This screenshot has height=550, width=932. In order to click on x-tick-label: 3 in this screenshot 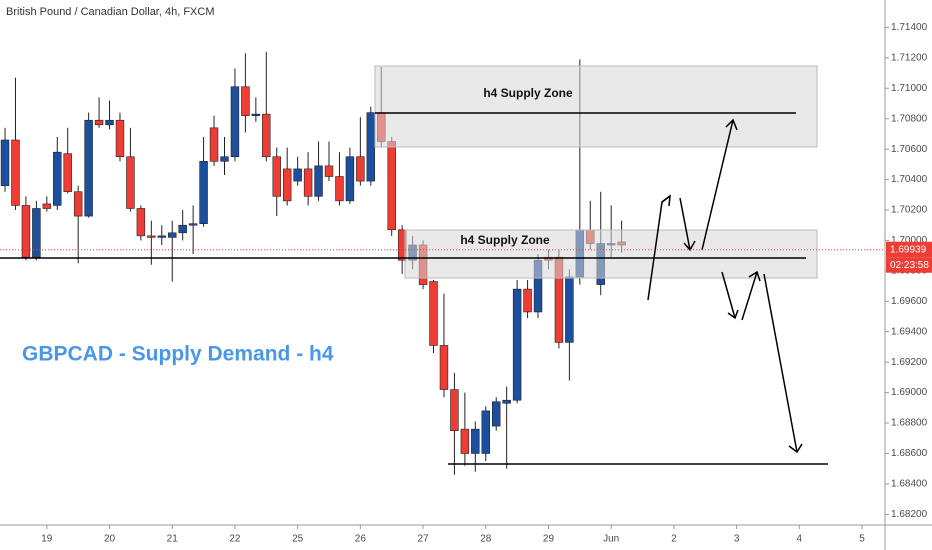, I will do `click(737, 539)`.